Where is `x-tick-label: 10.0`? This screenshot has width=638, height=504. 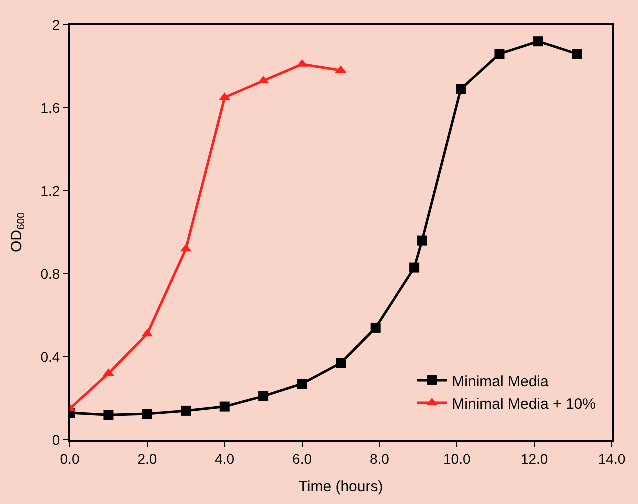
x-tick-label: 10.0 is located at coordinates (457, 458).